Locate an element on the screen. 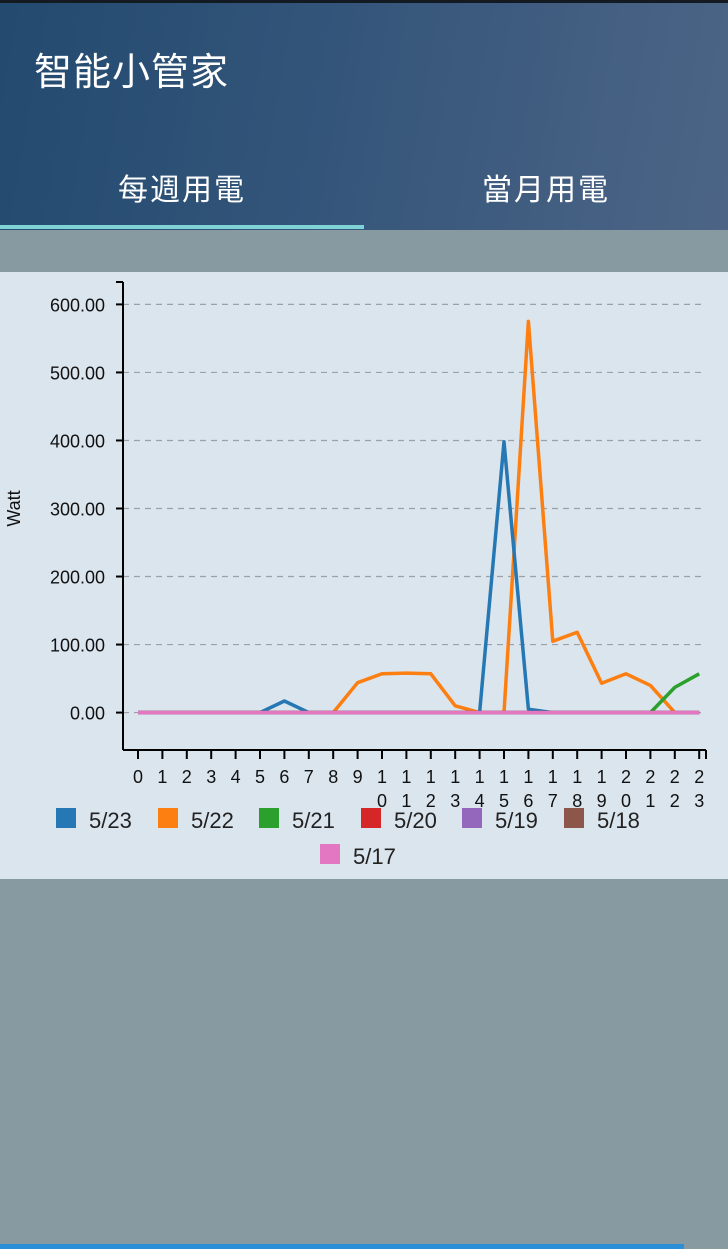 The width and height of the screenshot is (728, 1249). y-tick-label: 0.00 is located at coordinates (87, 714).